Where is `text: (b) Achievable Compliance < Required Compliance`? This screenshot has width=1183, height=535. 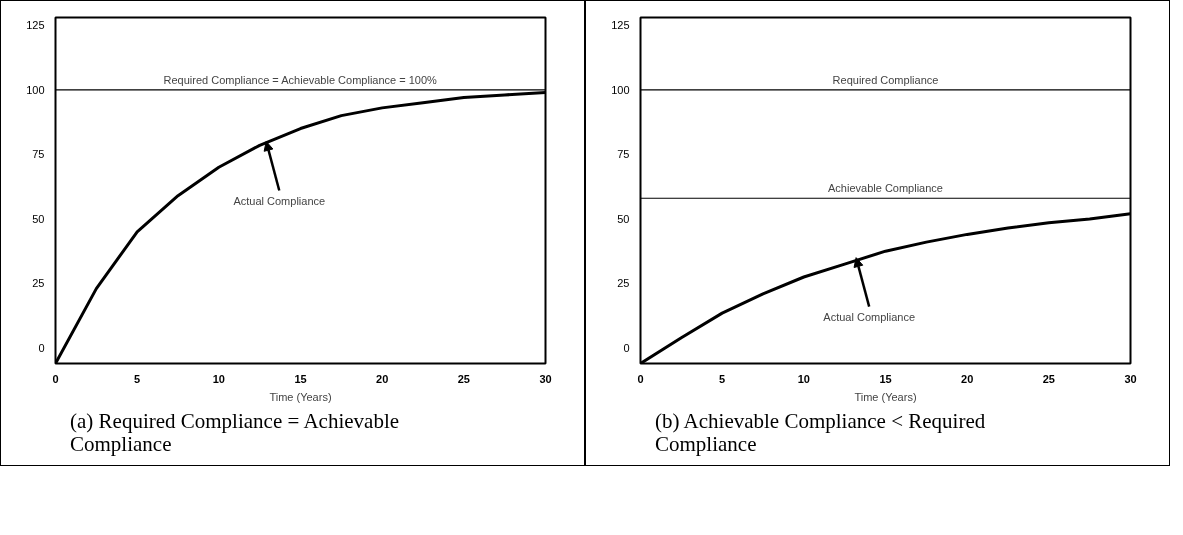 text: (b) Achievable Compliance < Required Compliance is located at coordinates (821, 433).